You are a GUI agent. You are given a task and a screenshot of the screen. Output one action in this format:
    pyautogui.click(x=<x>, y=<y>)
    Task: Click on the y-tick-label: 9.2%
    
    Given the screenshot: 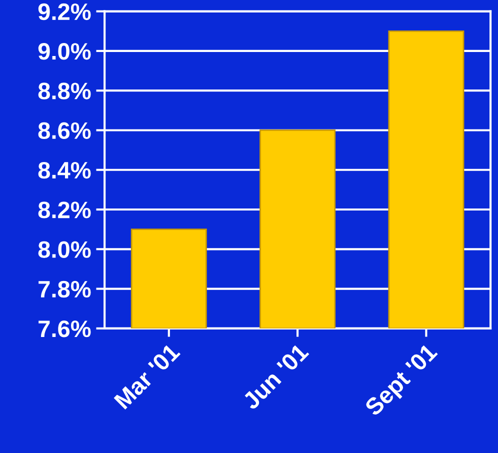 What is the action you would take?
    pyautogui.click(x=64, y=11)
    